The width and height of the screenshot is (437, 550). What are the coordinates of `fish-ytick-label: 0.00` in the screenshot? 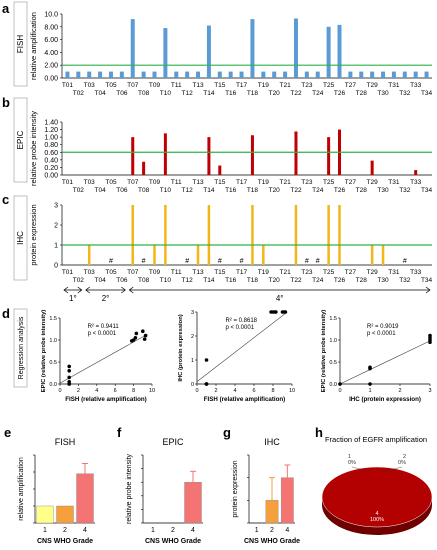 It's located at (51, 79).